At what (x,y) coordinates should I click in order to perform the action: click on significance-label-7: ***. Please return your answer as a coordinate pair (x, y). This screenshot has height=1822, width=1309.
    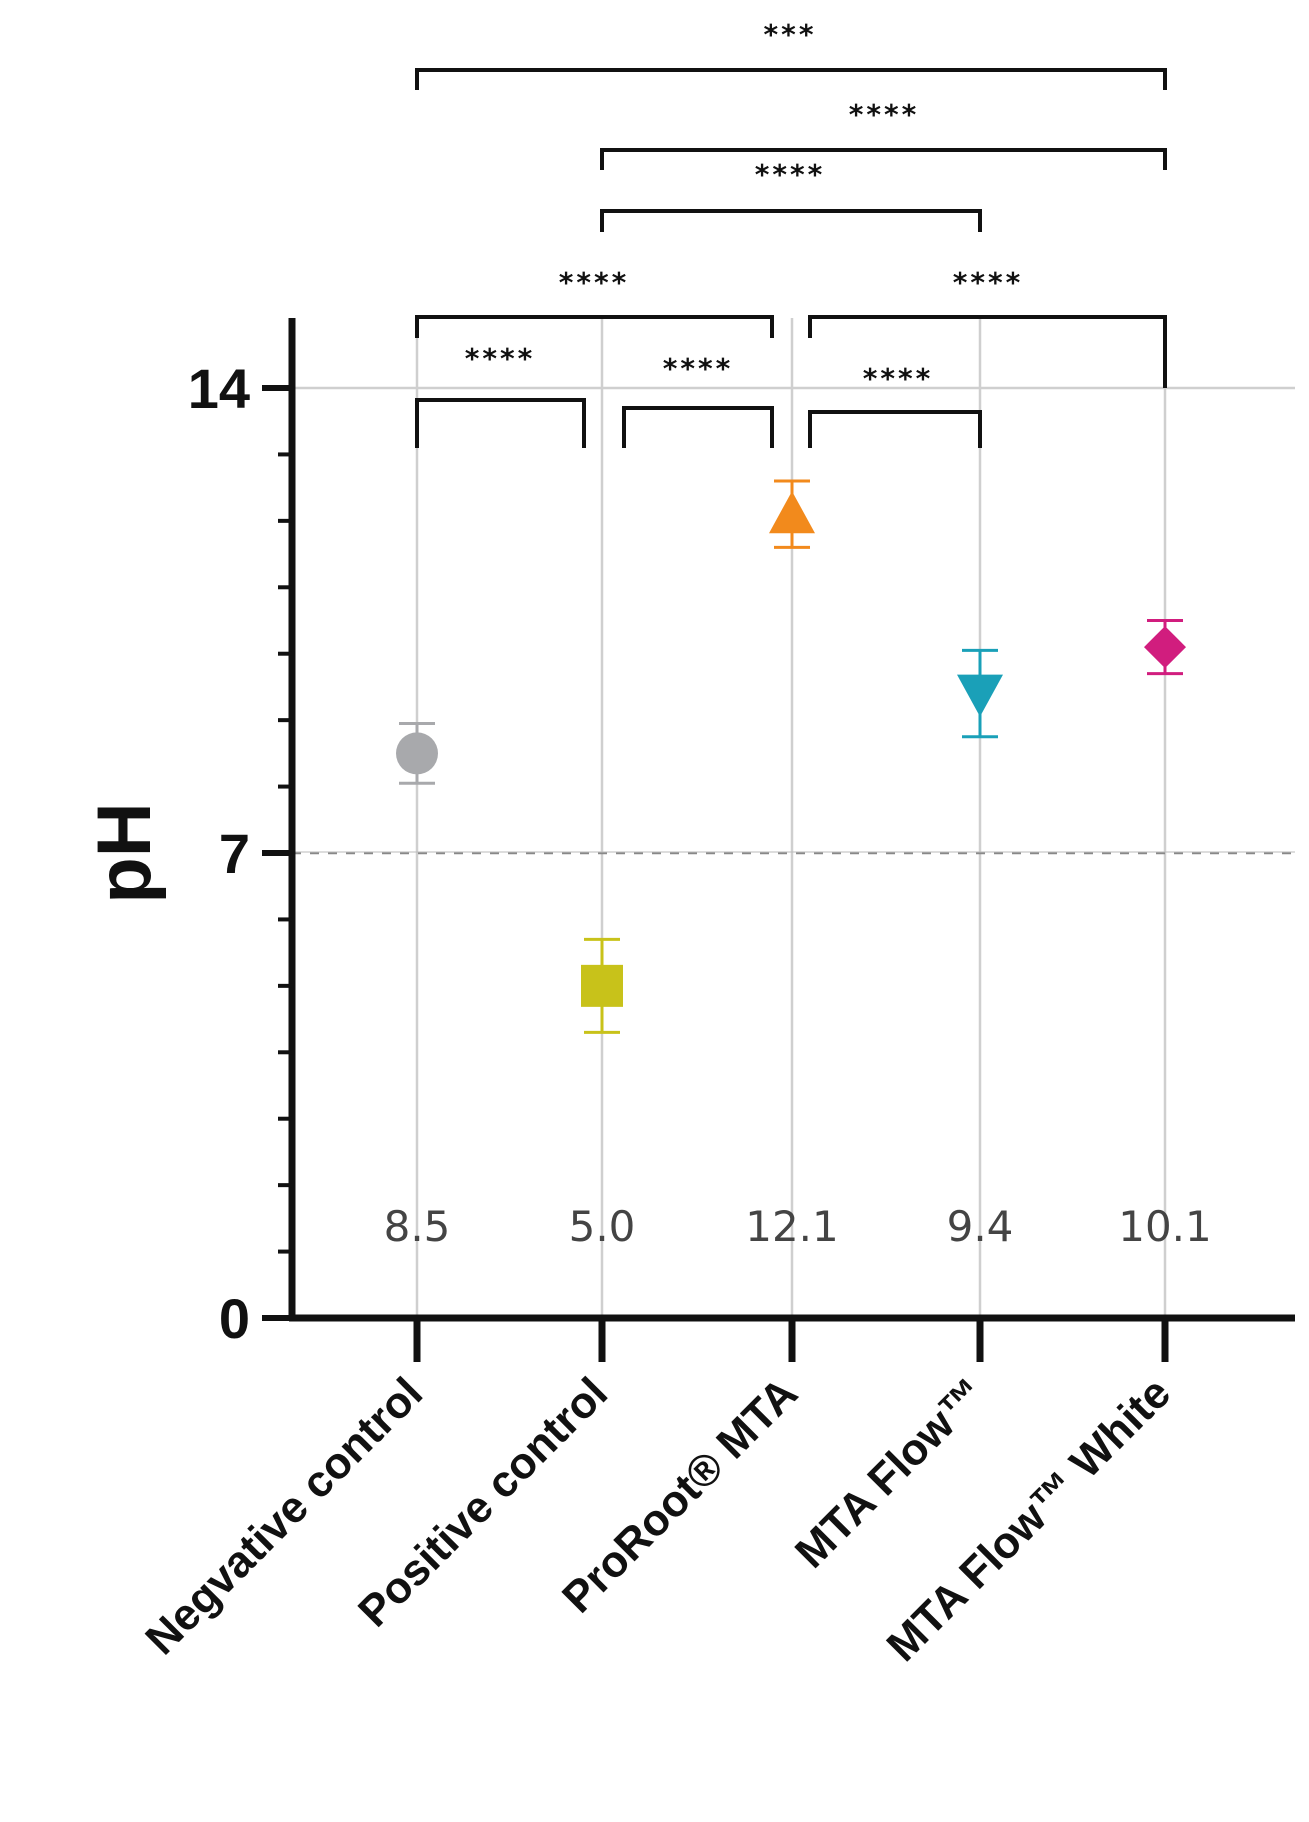
    Looking at the image, I should click on (790, 34).